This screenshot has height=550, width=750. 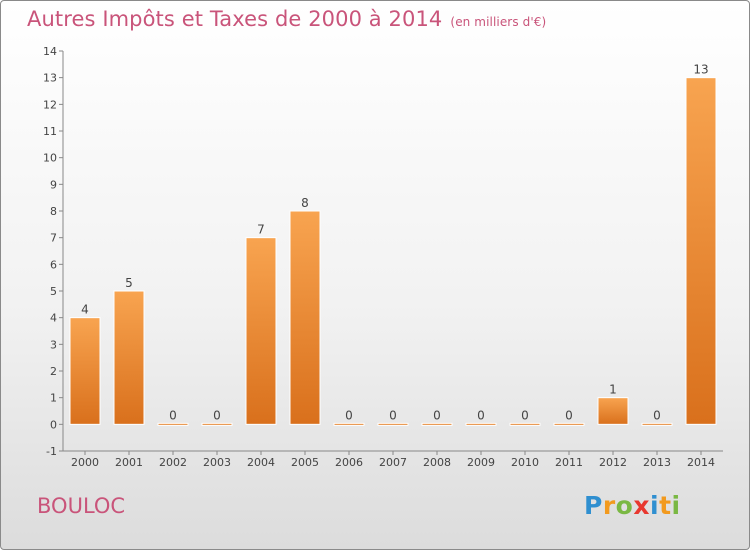 What do you see at coordinates (51, 451) in the screenshot?
I see `y-tick-label: -1` at bounding box center [51, 451].